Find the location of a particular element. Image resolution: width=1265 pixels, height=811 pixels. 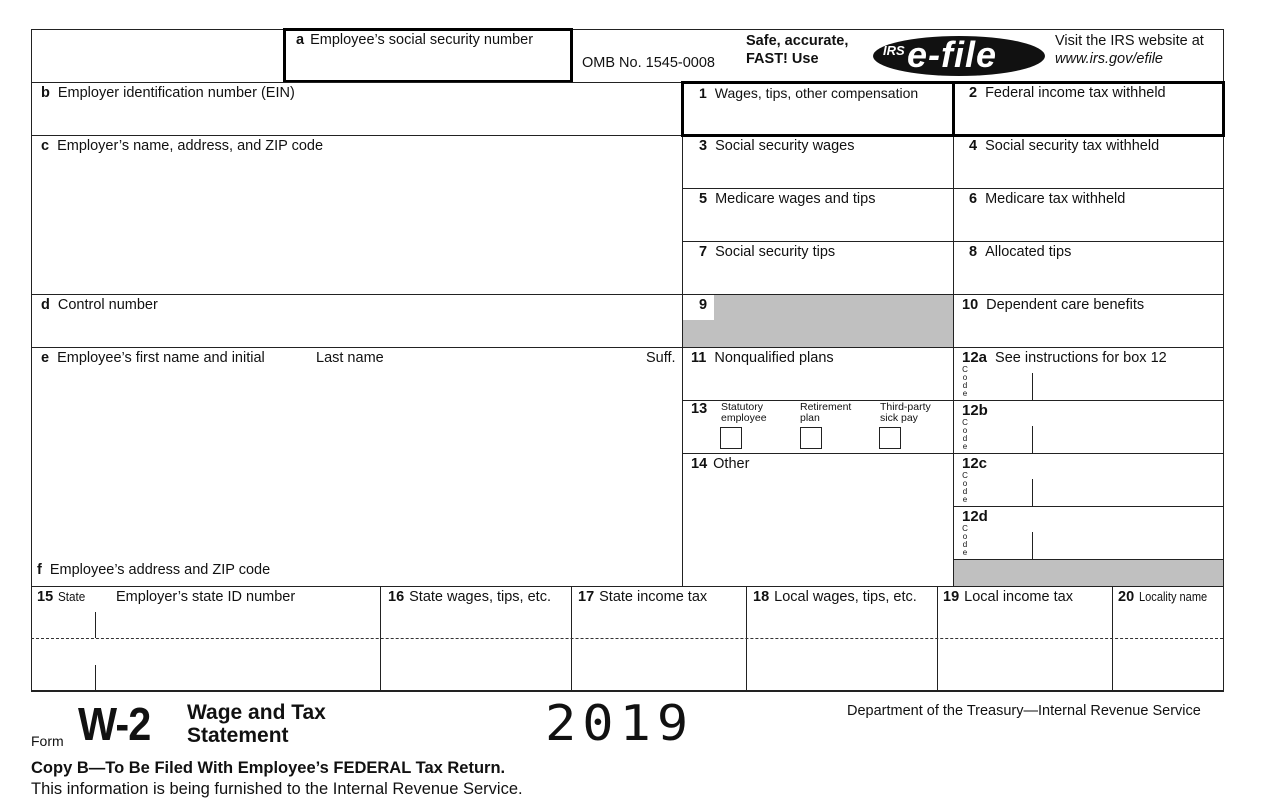

control-number-label: d Control number is located at coordinates (99, 305).